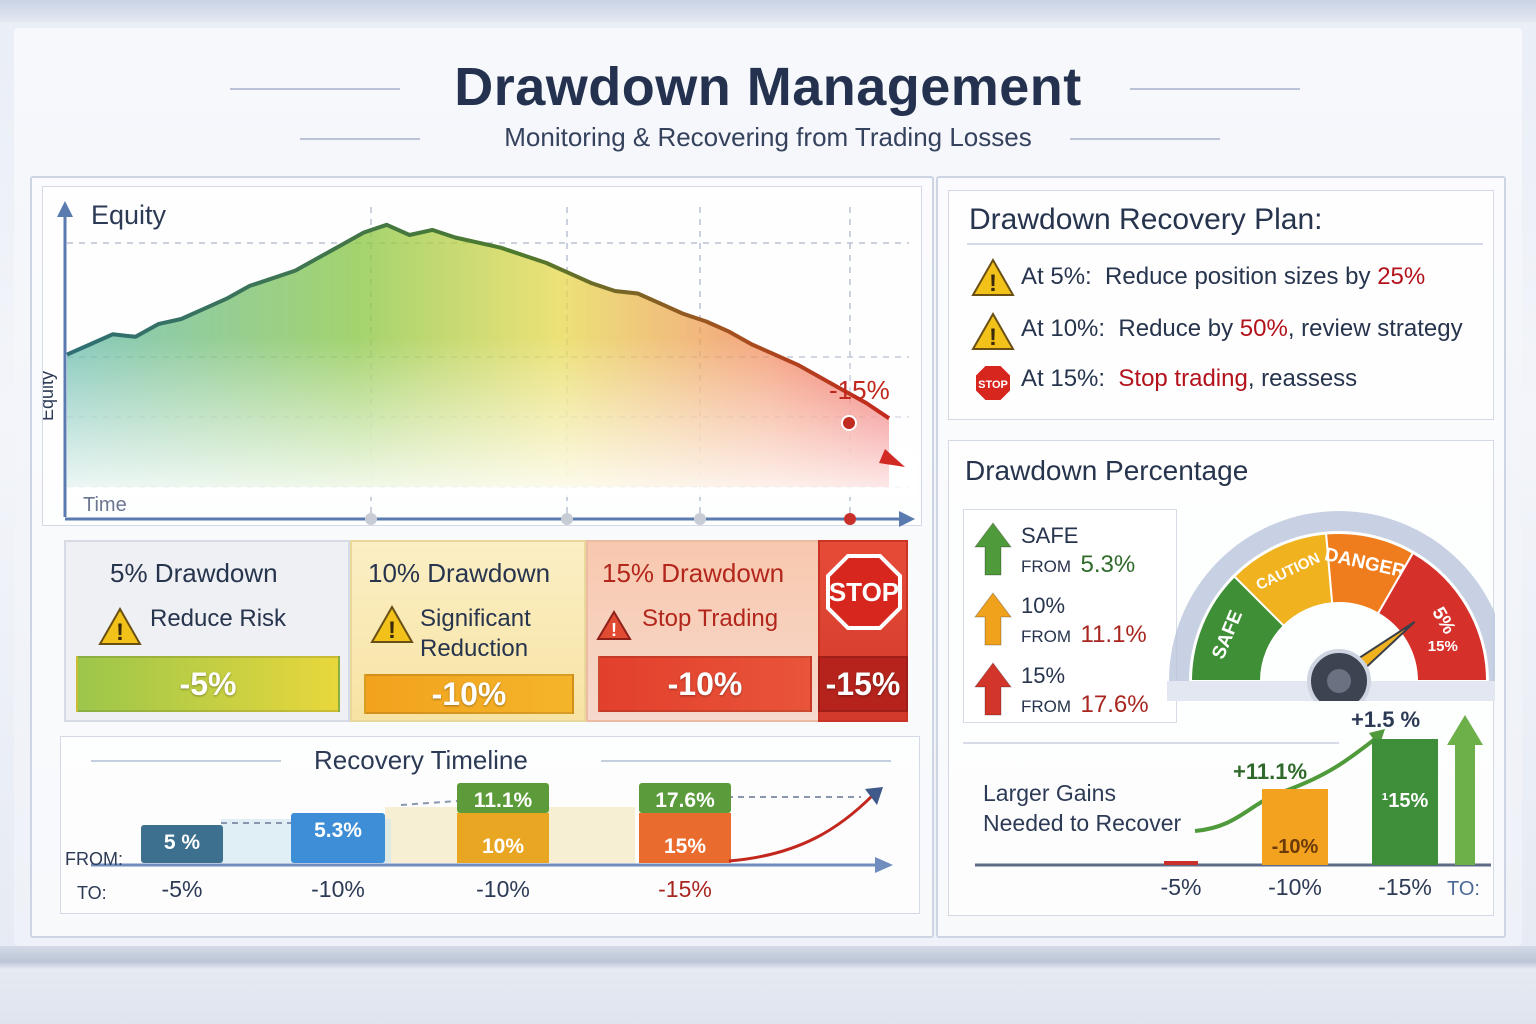  Describe the element at coordinates (182, 863) in the screenshot. I see `timeline-step: 5 % -5%` at that location.